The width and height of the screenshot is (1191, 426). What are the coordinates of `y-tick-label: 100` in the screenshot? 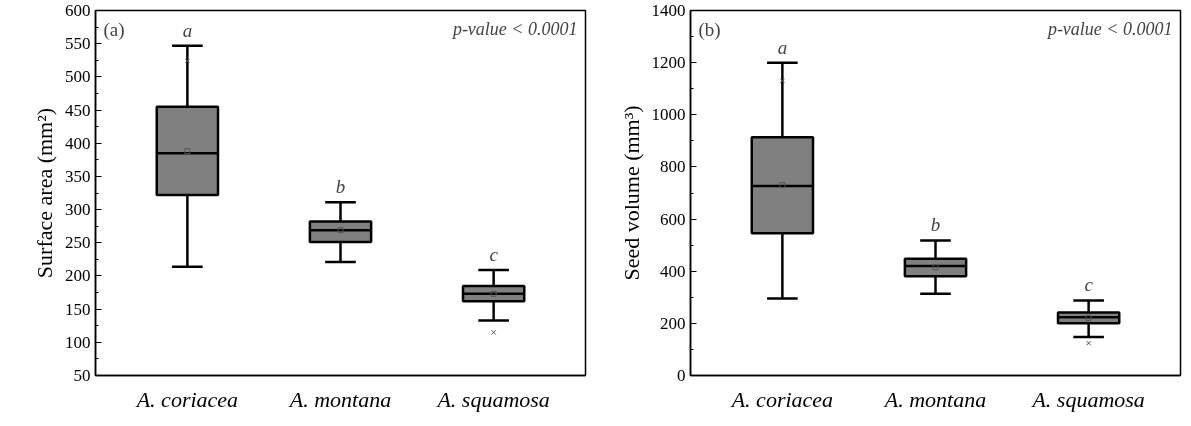 It's located at (78, 342).